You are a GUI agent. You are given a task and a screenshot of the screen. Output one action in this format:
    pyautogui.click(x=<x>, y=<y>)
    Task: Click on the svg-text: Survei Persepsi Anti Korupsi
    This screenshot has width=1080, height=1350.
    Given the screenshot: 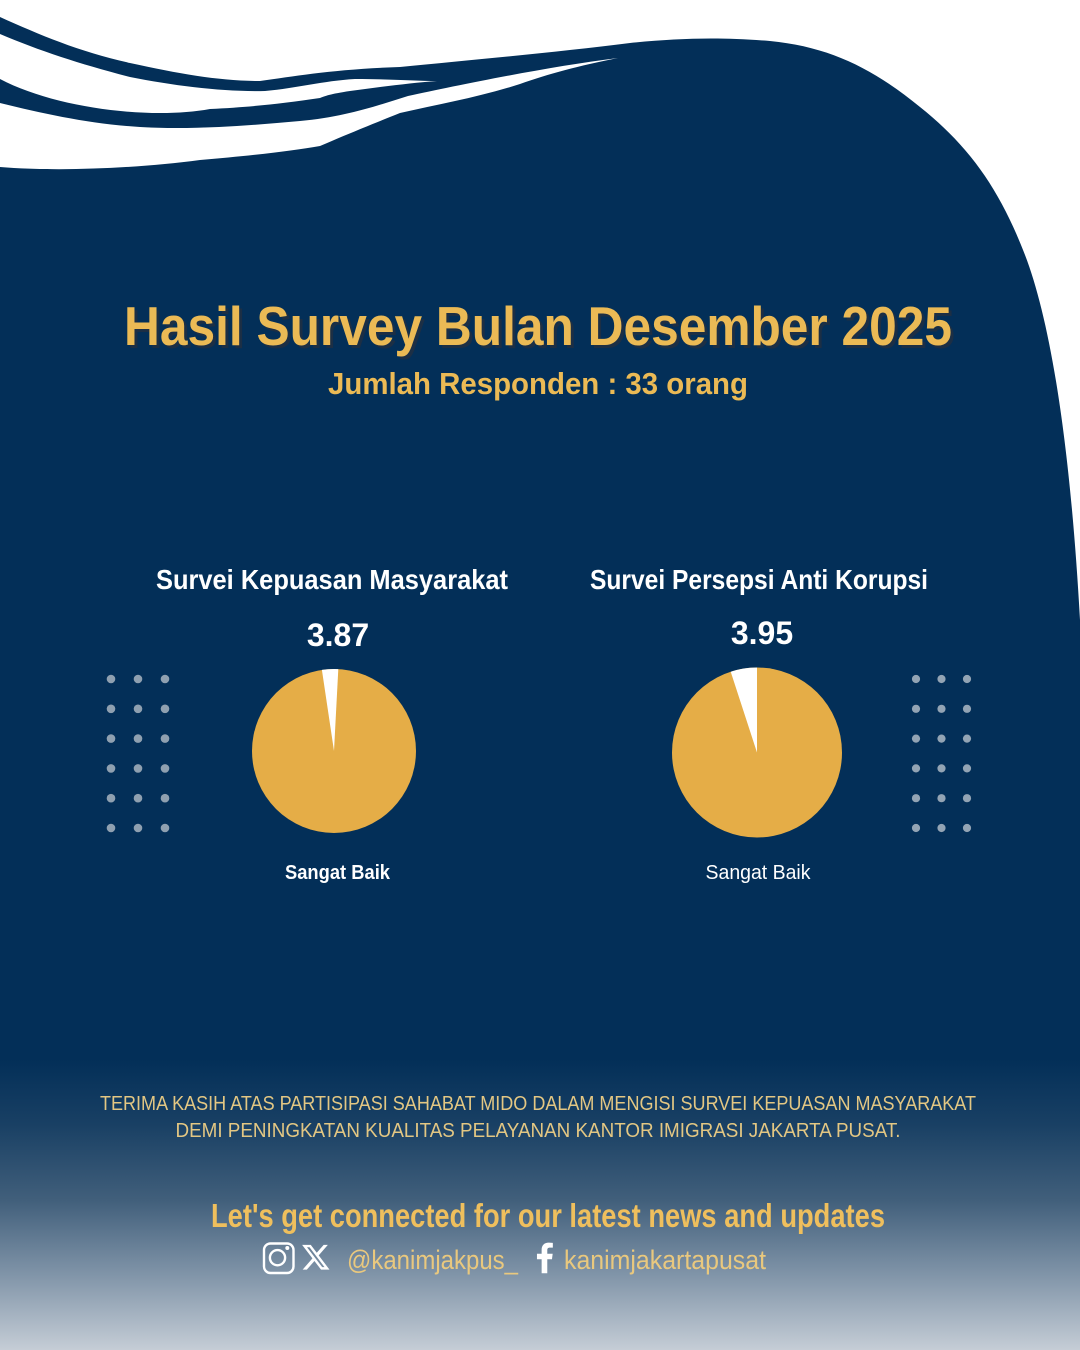 What is the action you would take?
    pyautogui.click(x=759, y=579)
    